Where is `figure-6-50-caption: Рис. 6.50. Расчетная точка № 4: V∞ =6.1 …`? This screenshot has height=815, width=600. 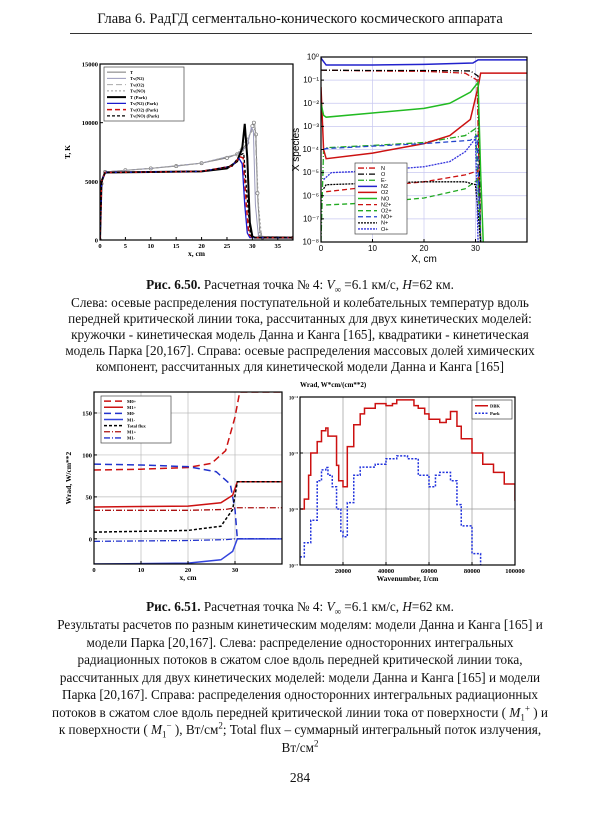 figure-6-50-caption: Рис. 6.50. Расчетная точка № 4: V∞ =6.1 … is located at coordinates (300, 285).